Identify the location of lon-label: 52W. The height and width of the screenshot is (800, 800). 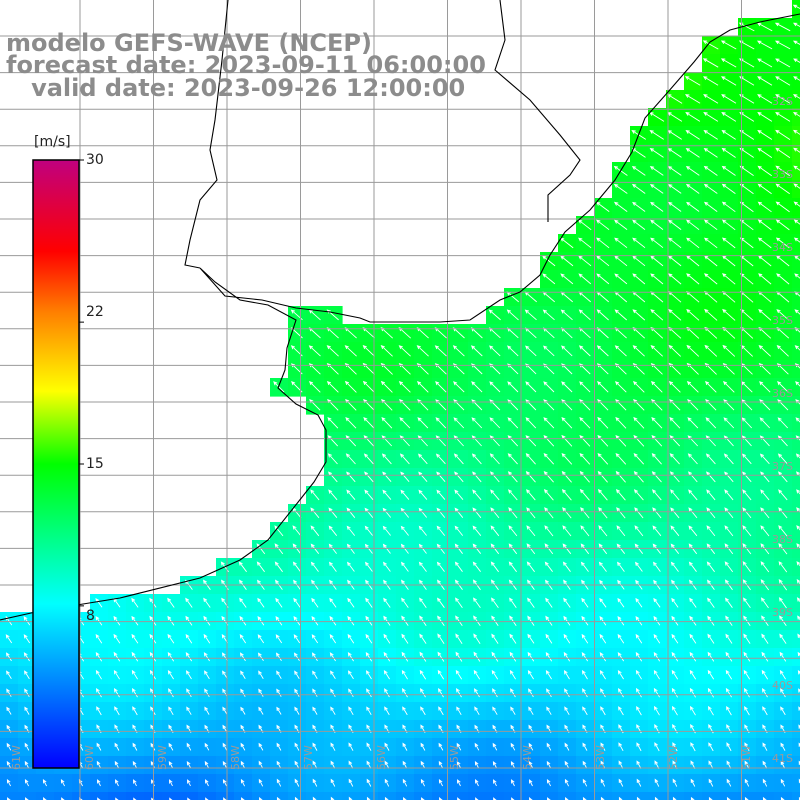
(673, 757).